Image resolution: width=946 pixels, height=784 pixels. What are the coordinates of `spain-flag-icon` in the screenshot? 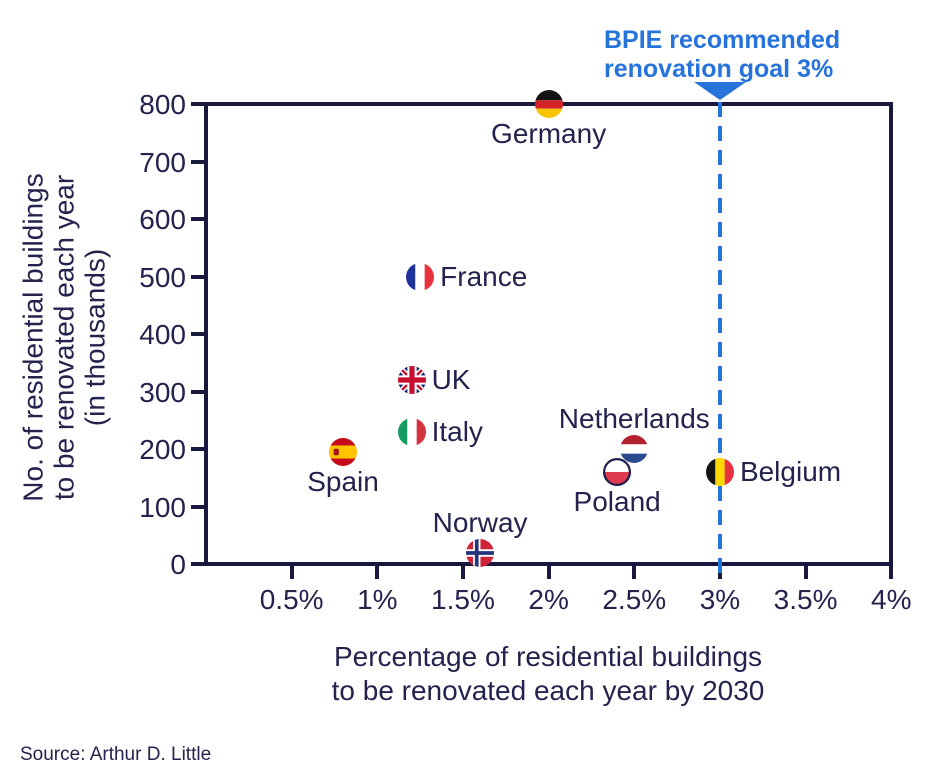 It's located at (343, 451).